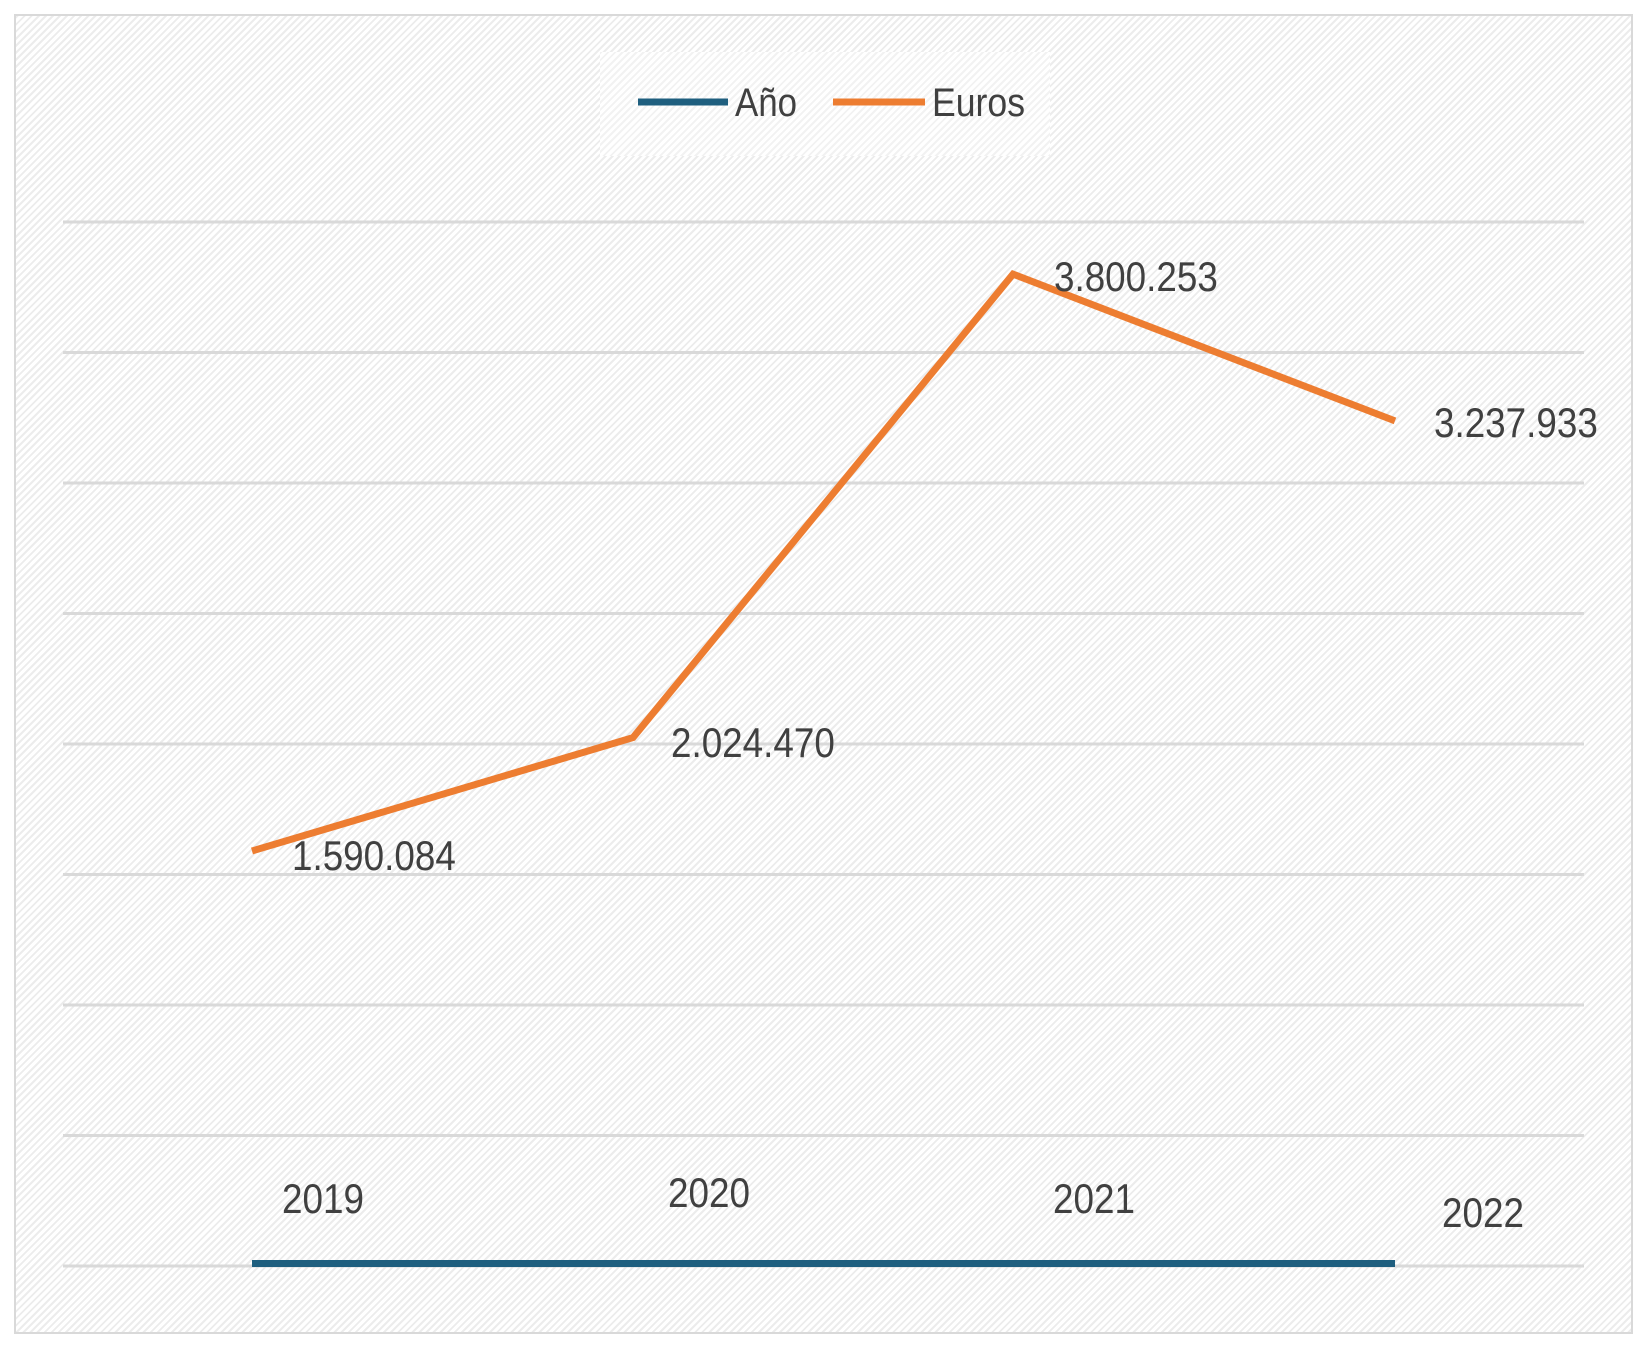 The width and height of the screenshot is (1645, 1347). Describe the element at coordinates (709, 1192) in the screenshot. I see `data-label-ano: 2020` at that location.